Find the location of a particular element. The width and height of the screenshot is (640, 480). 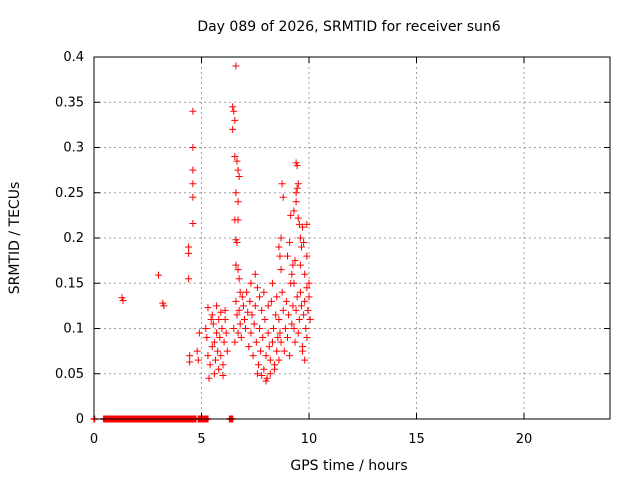

x-tick-label: 0 is located at coordinates (94, 439).